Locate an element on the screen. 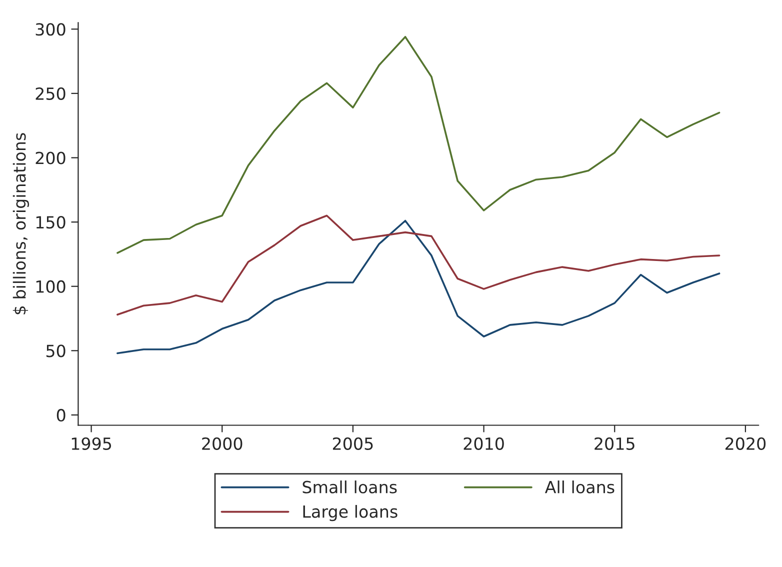  y-tick-label: 250 is located at coordinates (51, 93).